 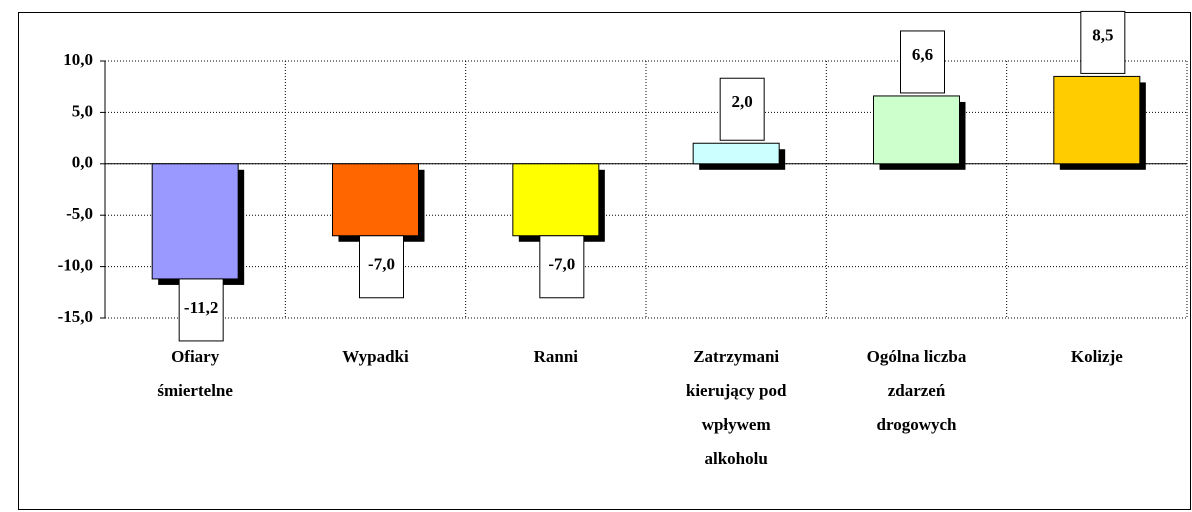 What do you see at coordinates (195, 390) in the screenshot?
I see `x-tick-label: śmiertelne` at bounding box center [195, 390].